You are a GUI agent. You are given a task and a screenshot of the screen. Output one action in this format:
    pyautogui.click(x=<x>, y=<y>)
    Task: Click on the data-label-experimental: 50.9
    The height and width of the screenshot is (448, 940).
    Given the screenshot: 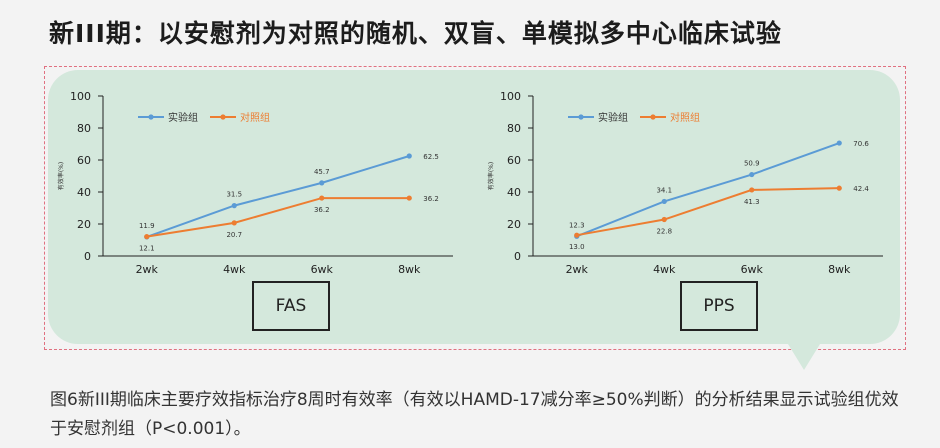 What is the action you would take?
    pyautogui.click(x=752, y=164)
    